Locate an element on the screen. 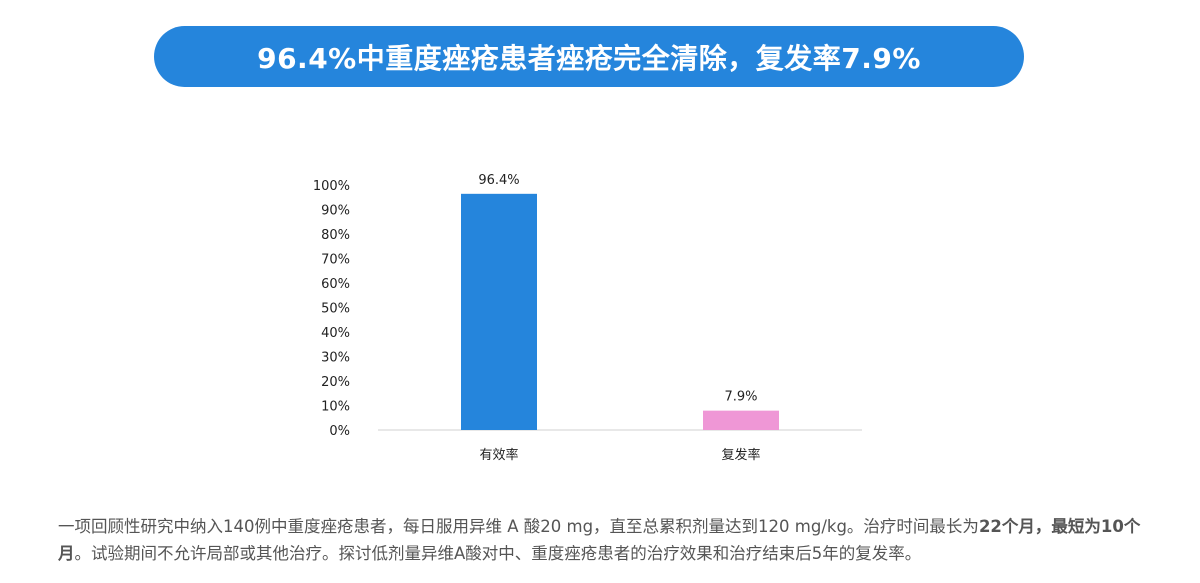 Image resolution: width=1200 pixels, height=583 pixels. y-tick-label: 70% is located at coordinates (335, 260).